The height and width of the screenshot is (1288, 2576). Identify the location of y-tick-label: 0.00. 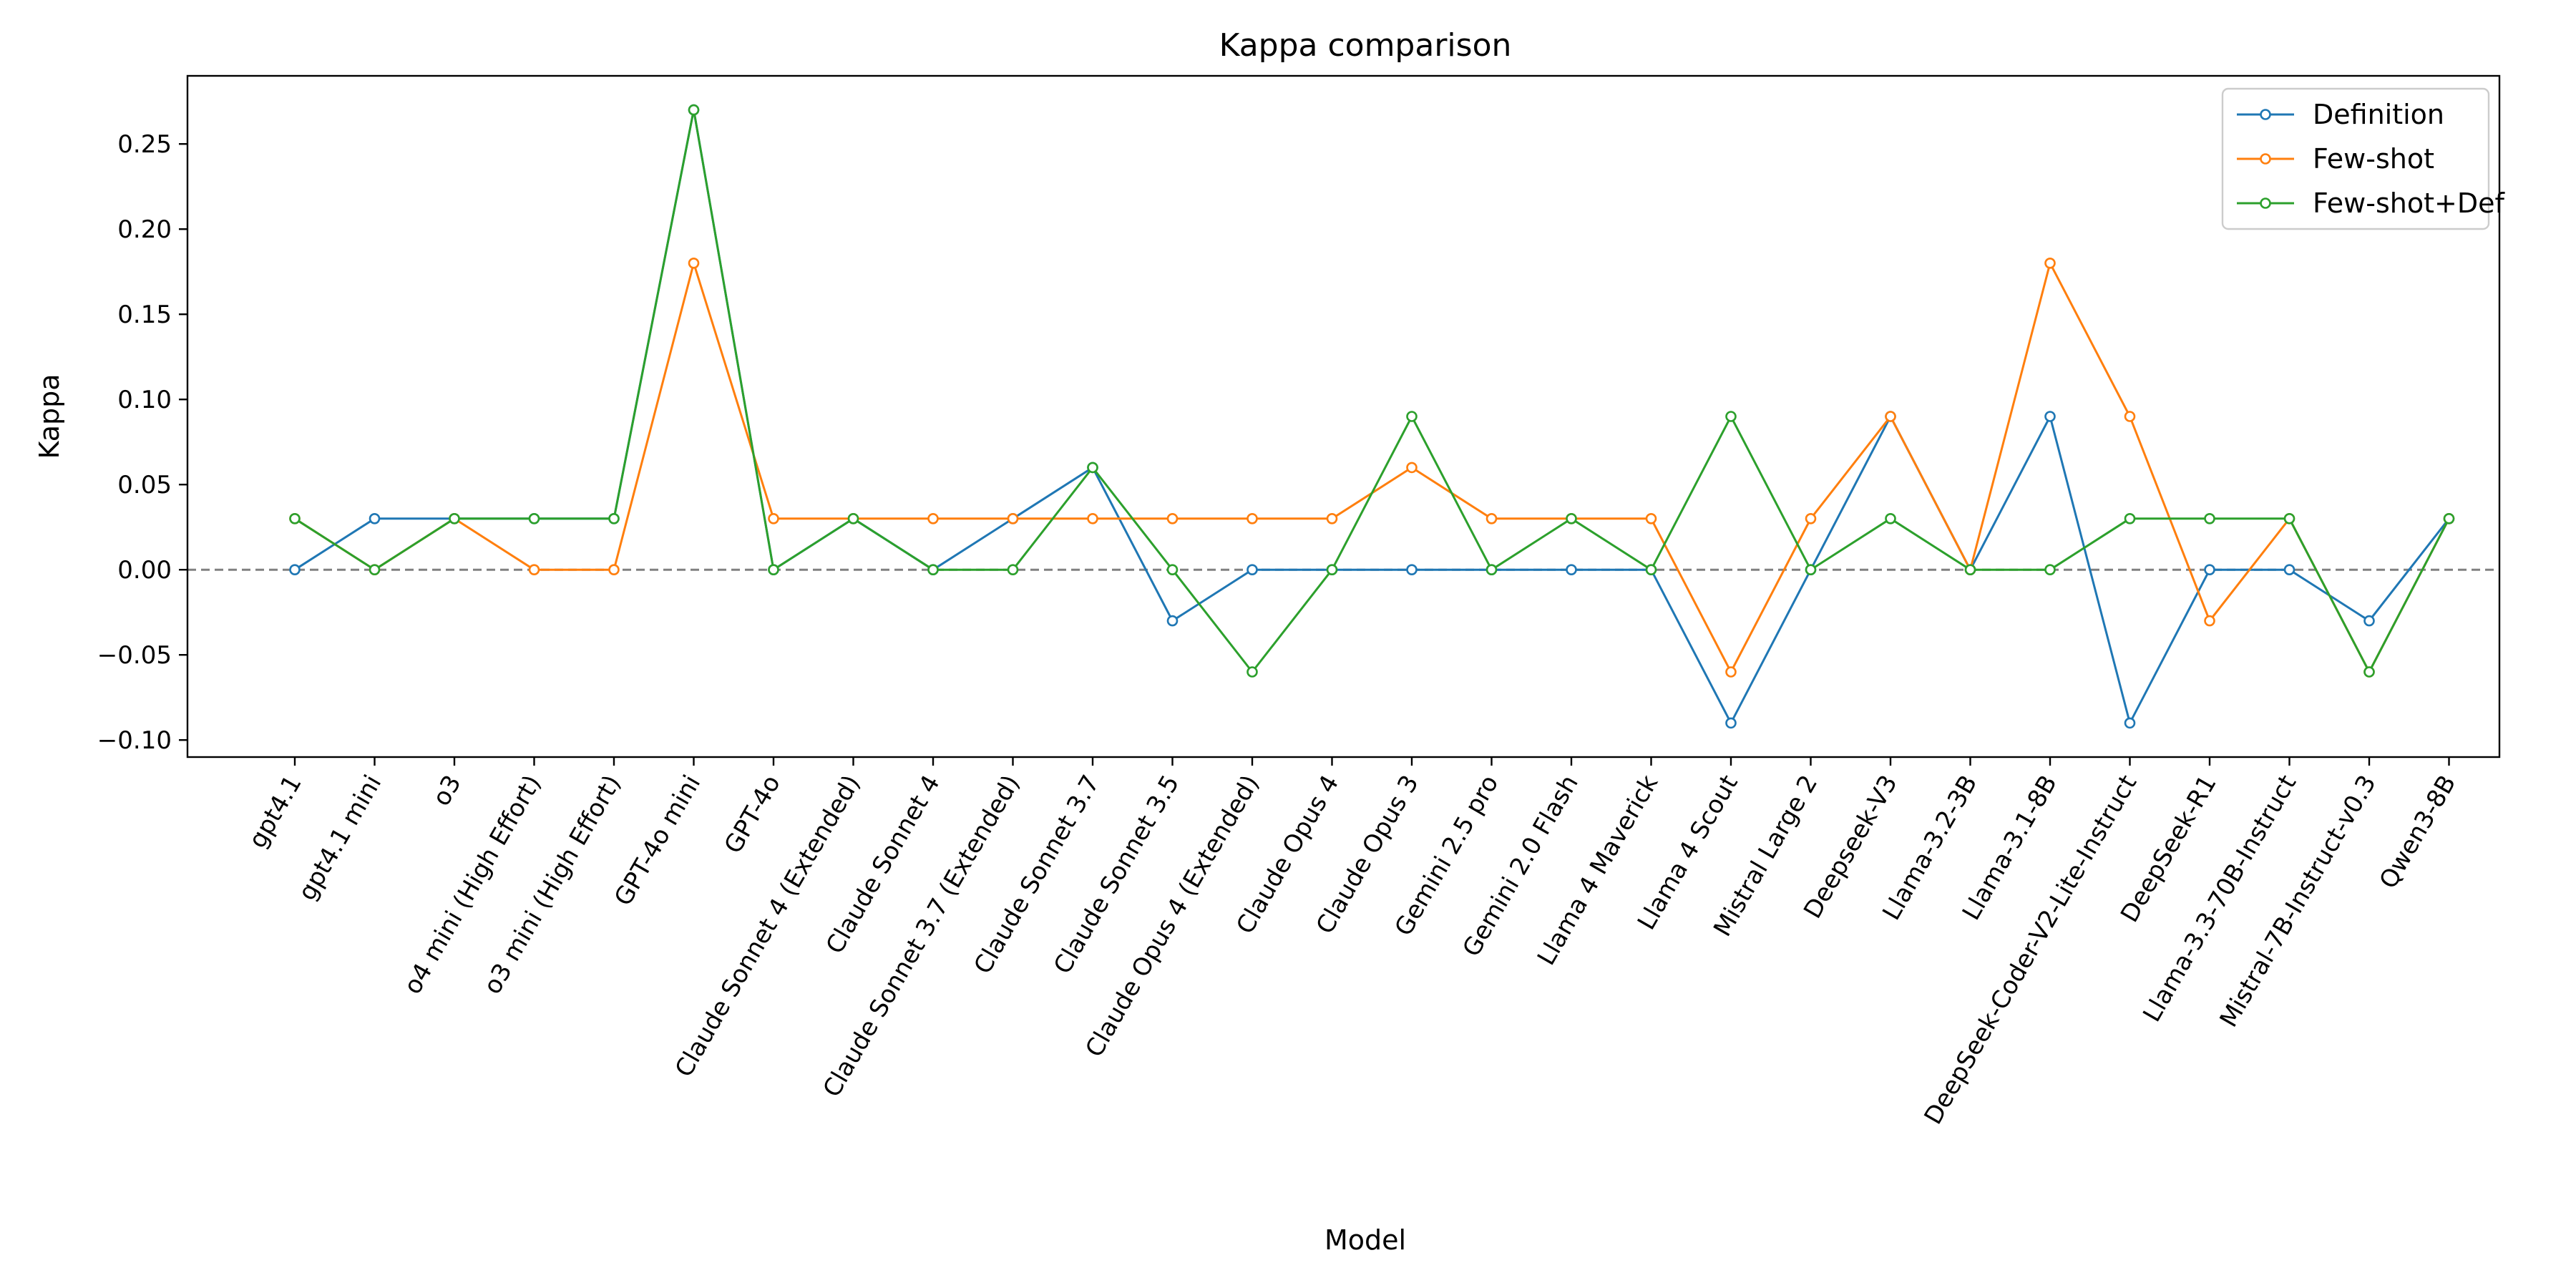
(144, 570).